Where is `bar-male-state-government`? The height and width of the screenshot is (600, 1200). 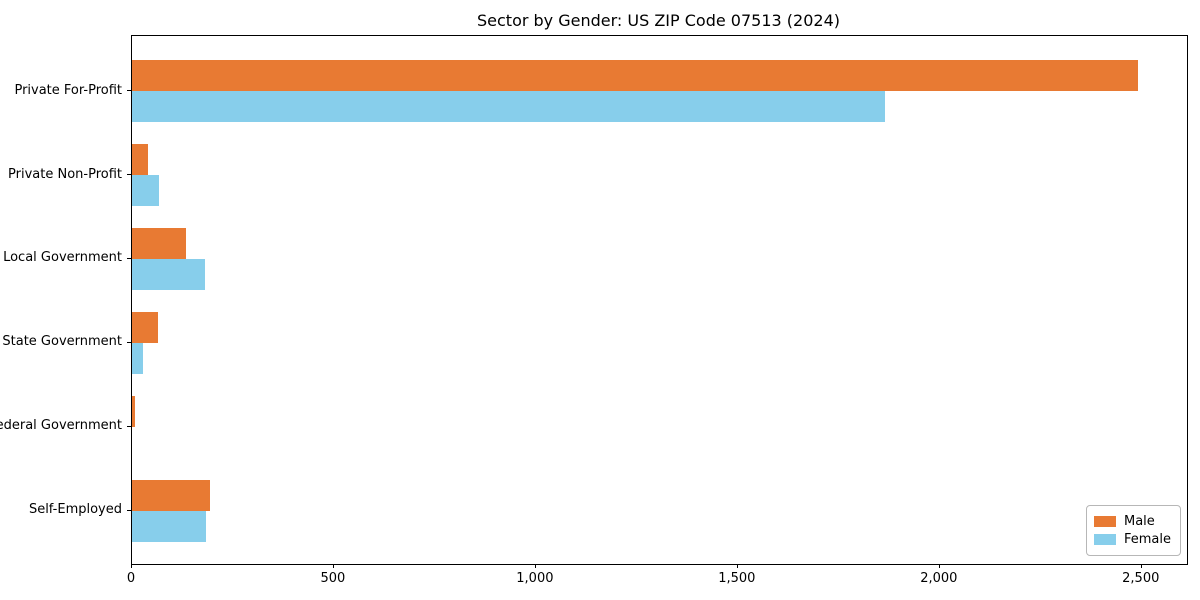
bar-male-state-government is located at coordinates (145, 327).